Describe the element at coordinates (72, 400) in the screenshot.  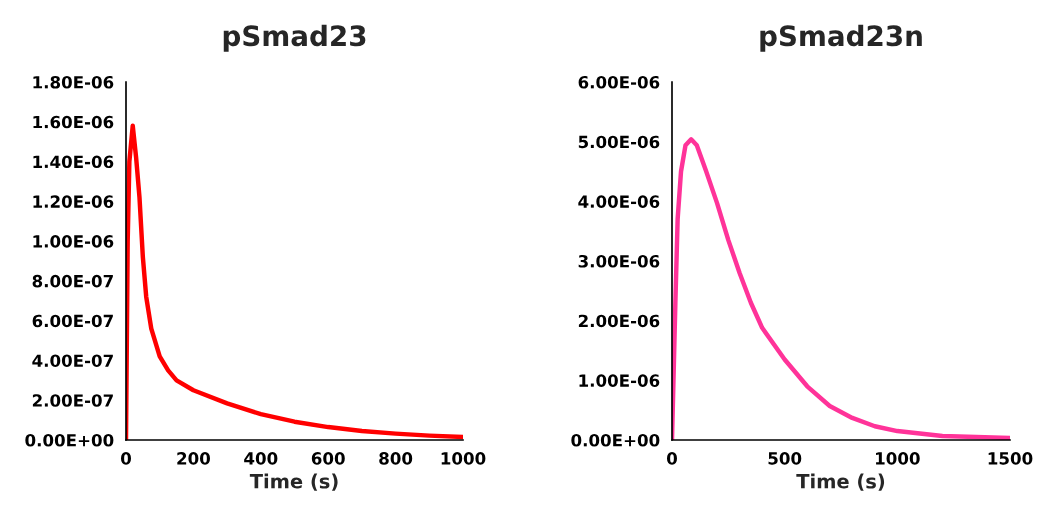
I see `y-tick-label: 2.00E-07` at that location.